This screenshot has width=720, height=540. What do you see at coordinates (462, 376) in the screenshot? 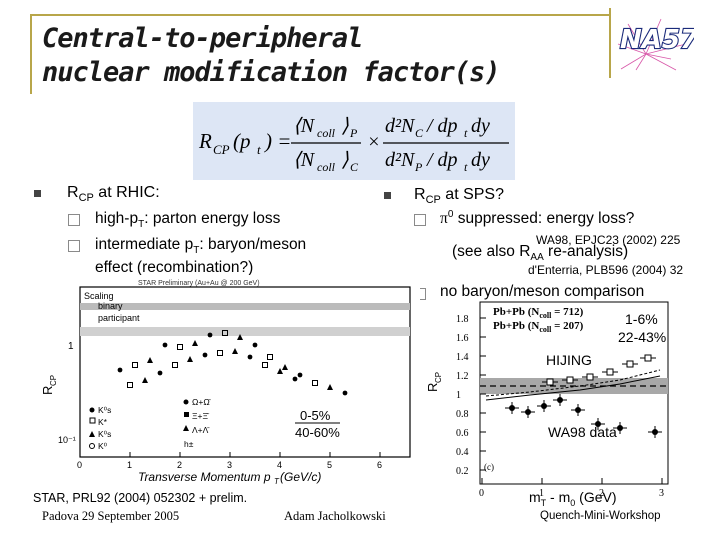
I see `sps-ytick-label: 1.2` at bounding box center [462, 376].